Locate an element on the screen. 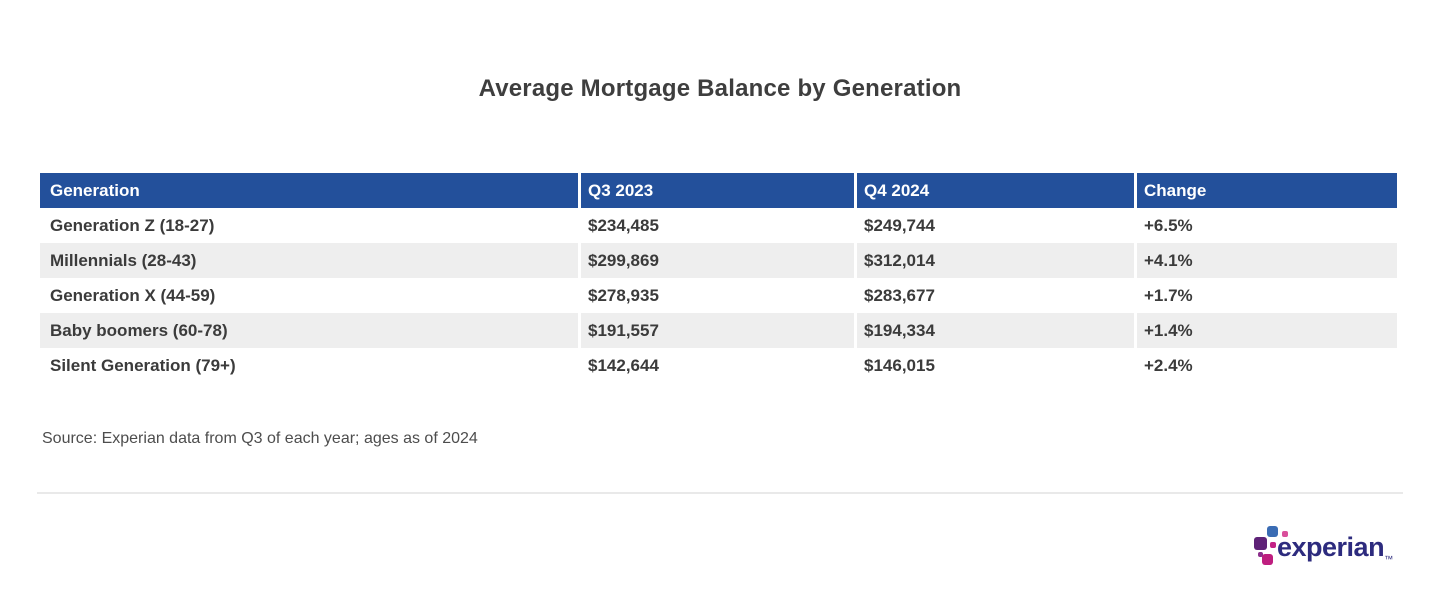  cell-change: +6.5% is located at coordinates (1265, 225).